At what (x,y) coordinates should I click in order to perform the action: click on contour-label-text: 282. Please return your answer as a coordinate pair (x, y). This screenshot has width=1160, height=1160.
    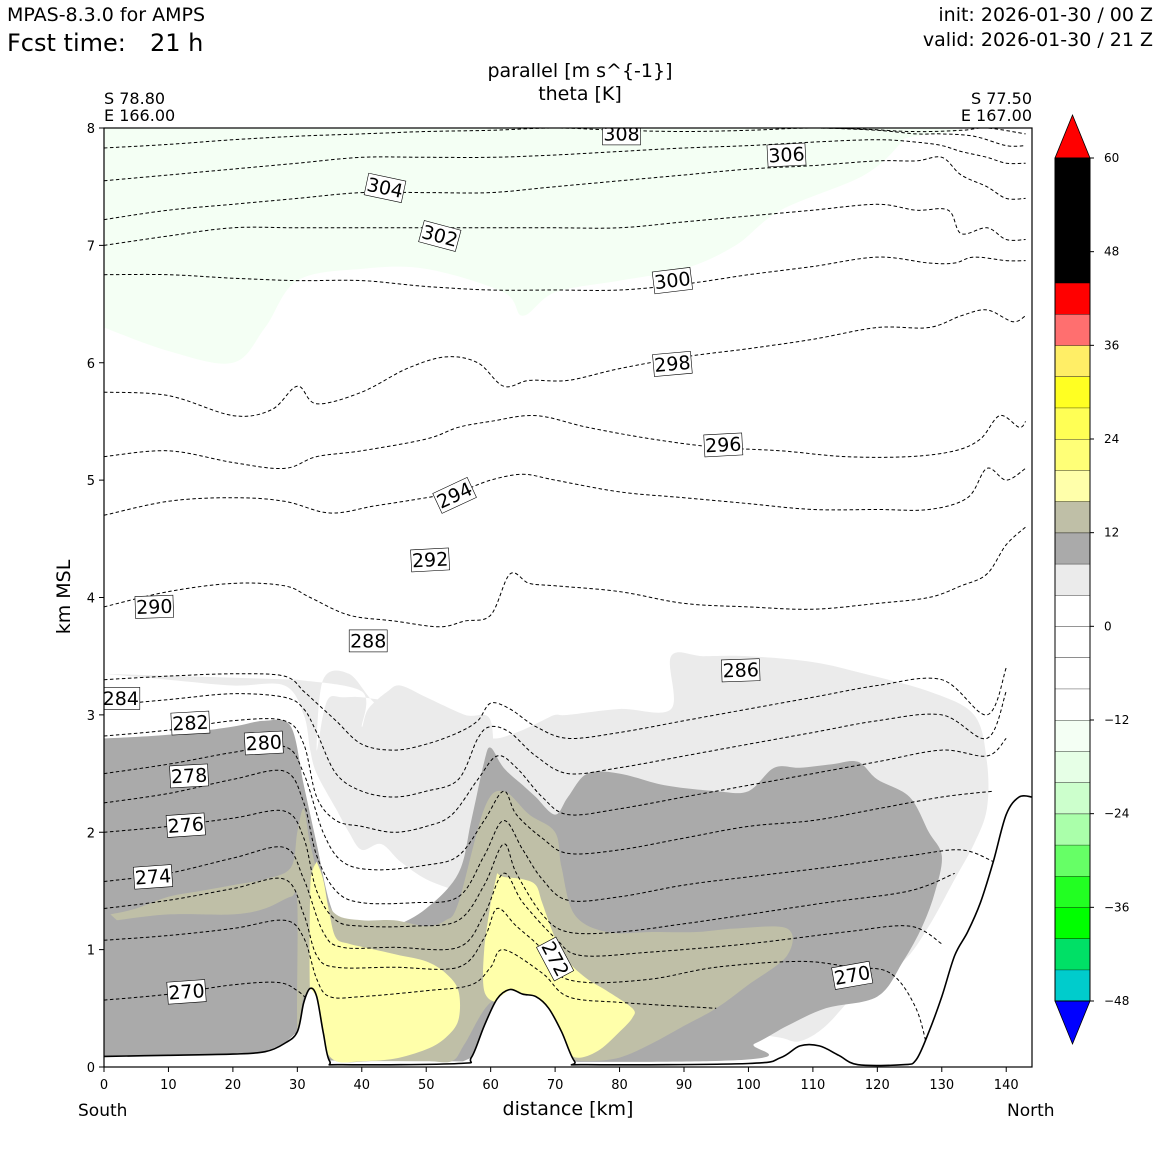
    Looking at the image, I should click on (190, 724).